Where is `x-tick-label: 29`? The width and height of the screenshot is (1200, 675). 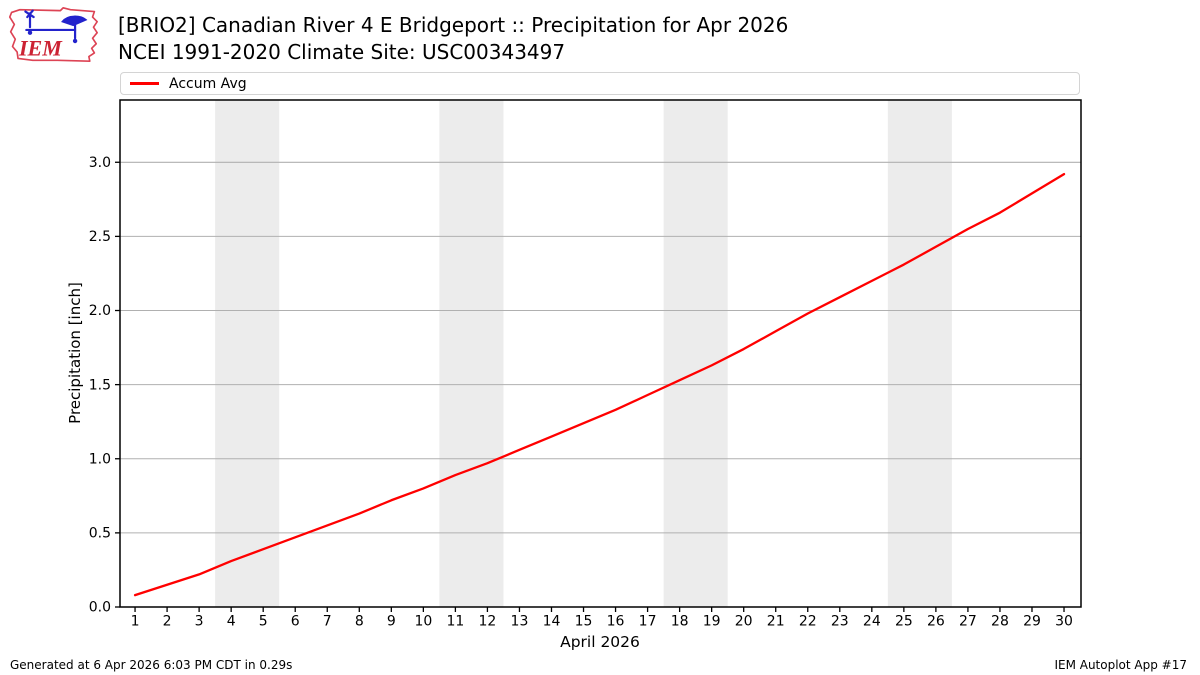 x-tick-label: 29 is located at coordinates (1032, 622).